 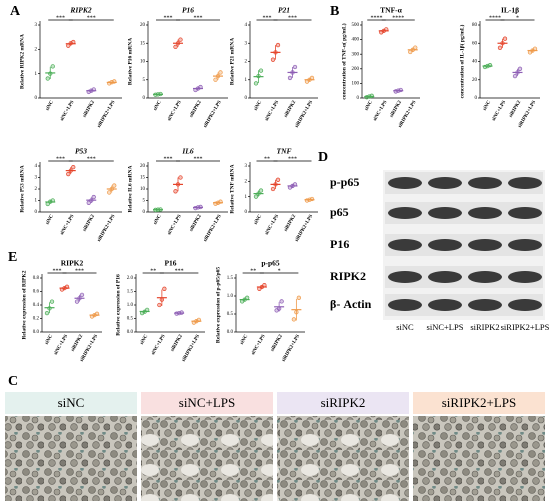 I want to click on y-tick-label: 0.2, so click(x=36, y=319).